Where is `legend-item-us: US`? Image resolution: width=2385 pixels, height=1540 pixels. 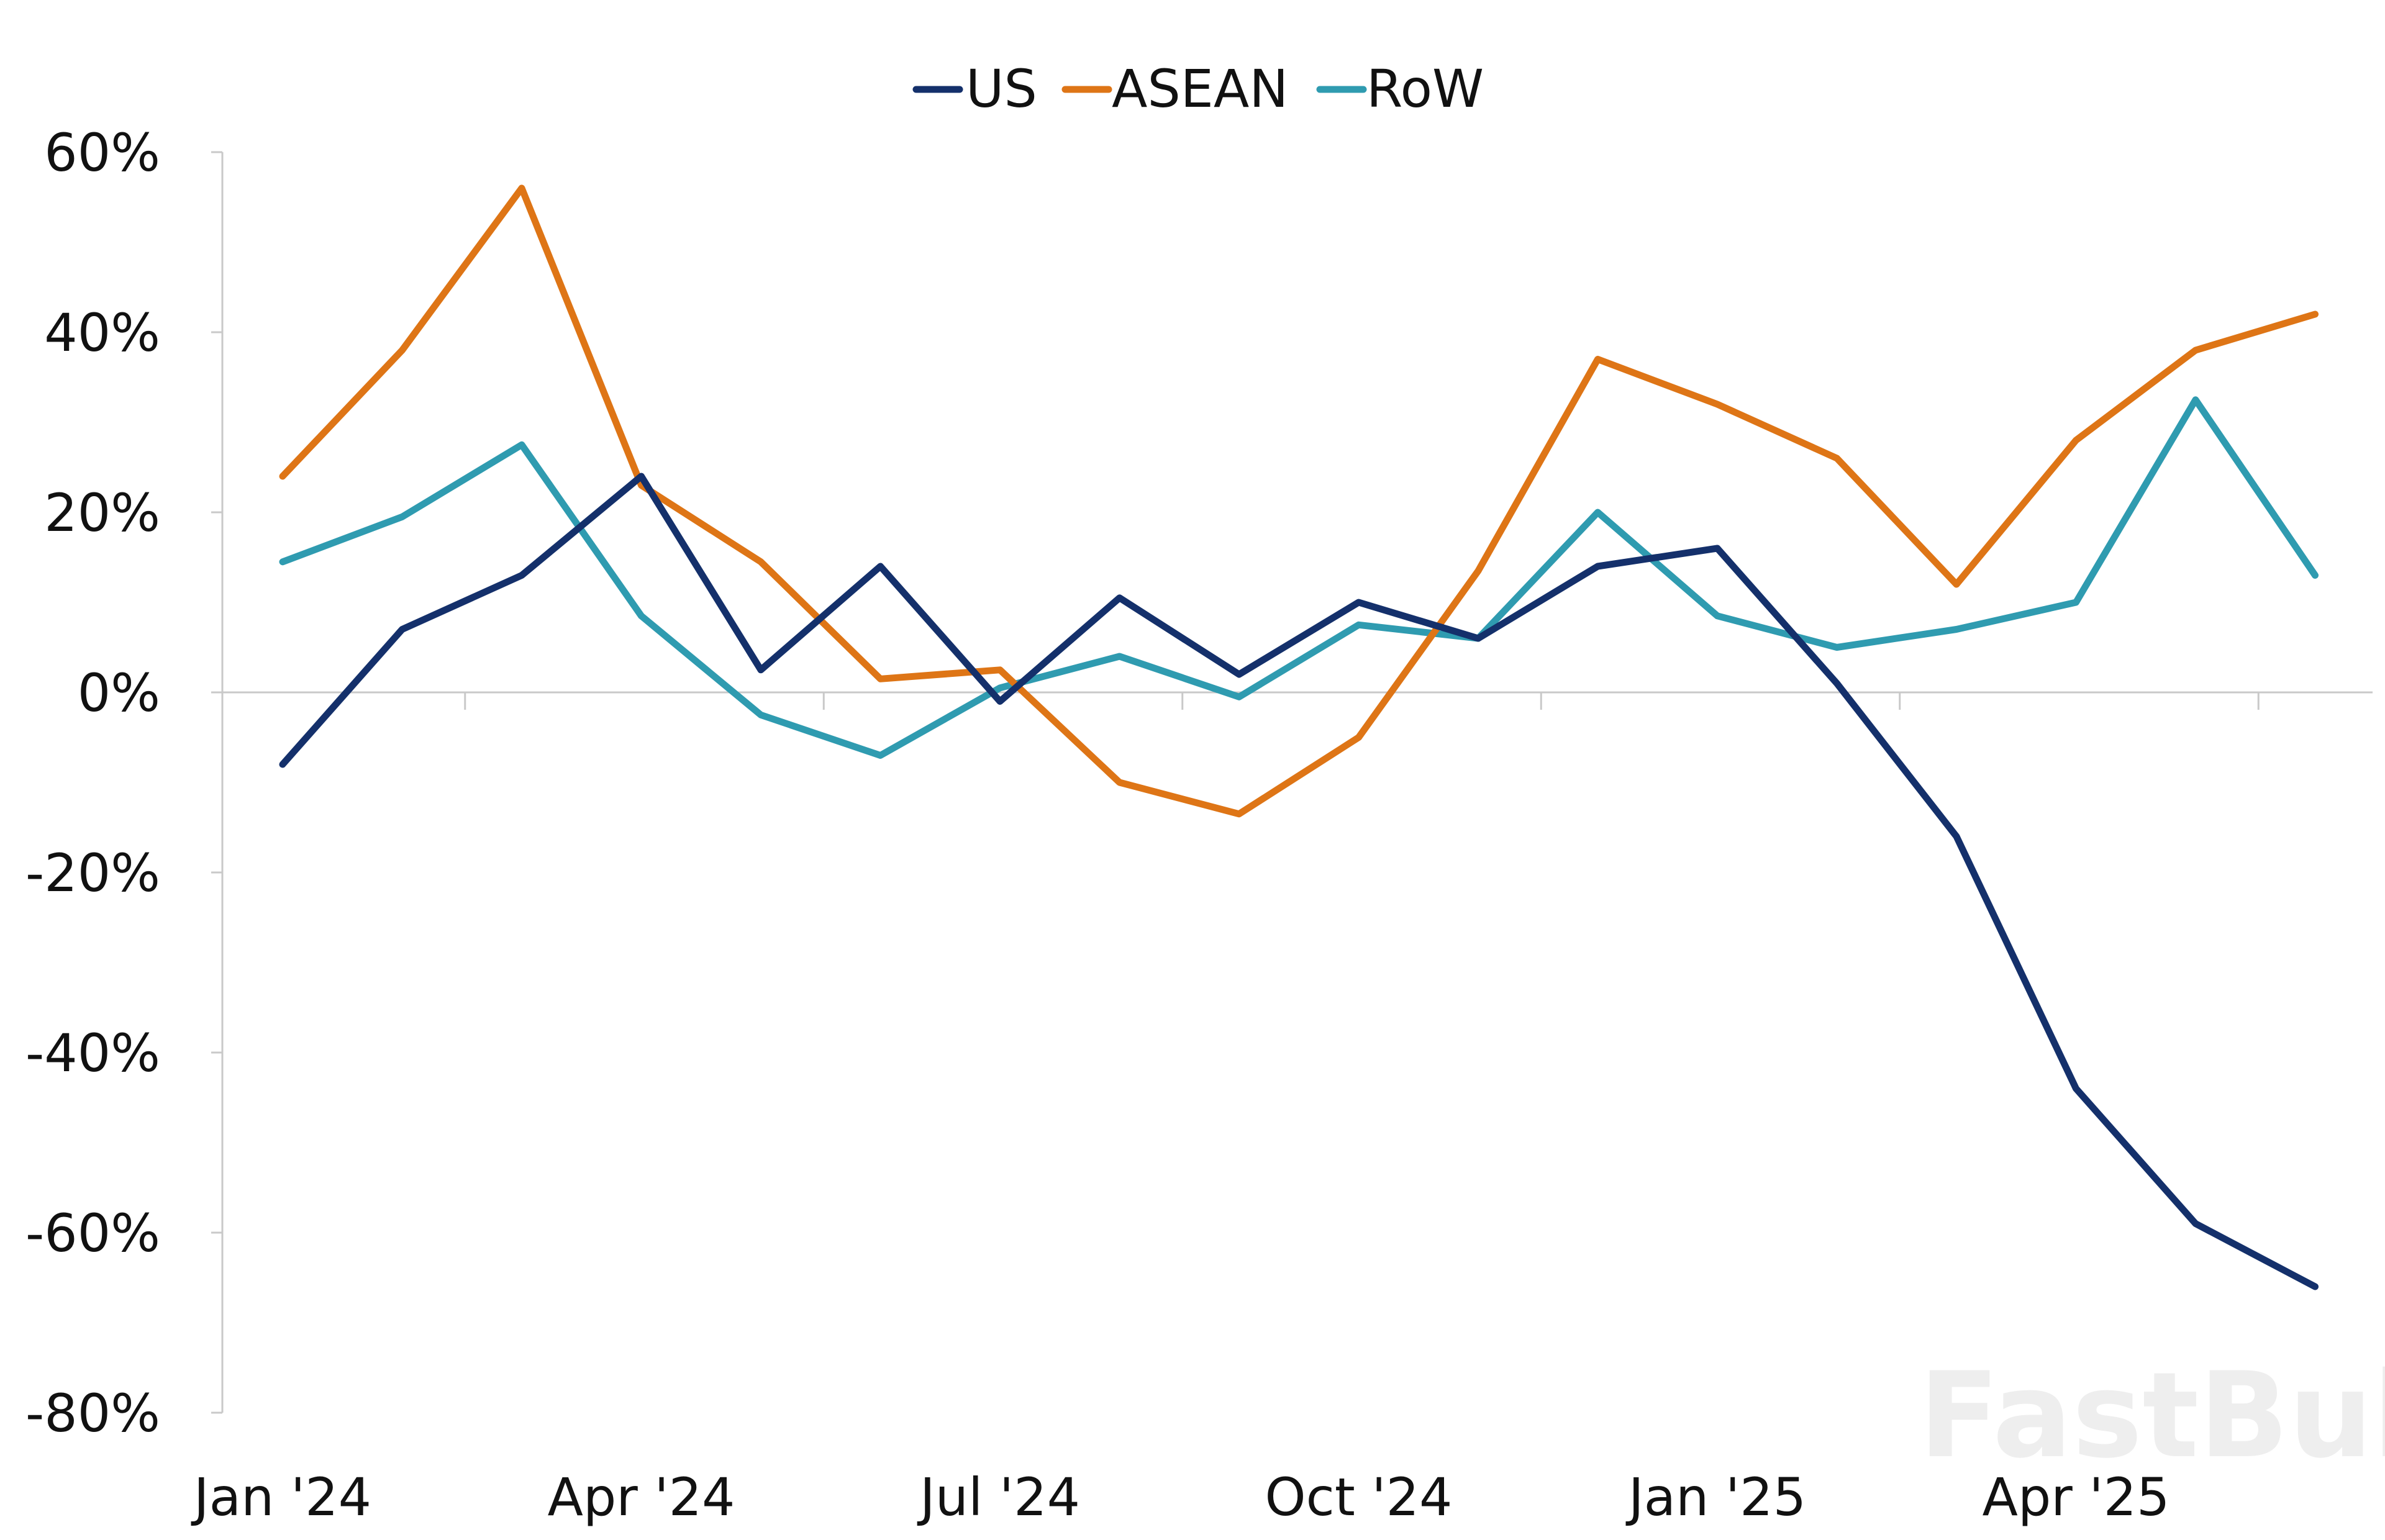 legend-item-us: US is located at coordinates (975, 89).